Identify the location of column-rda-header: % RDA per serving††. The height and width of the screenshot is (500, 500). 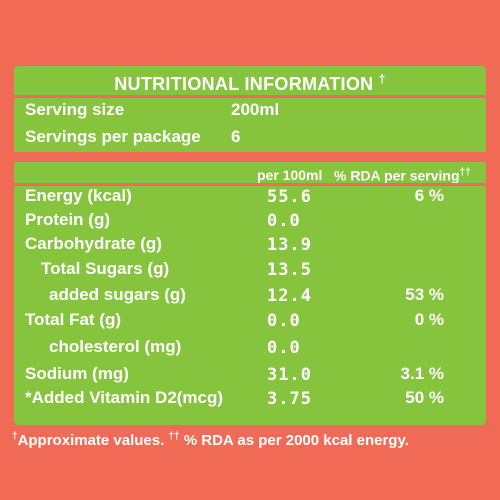
(402, 175).